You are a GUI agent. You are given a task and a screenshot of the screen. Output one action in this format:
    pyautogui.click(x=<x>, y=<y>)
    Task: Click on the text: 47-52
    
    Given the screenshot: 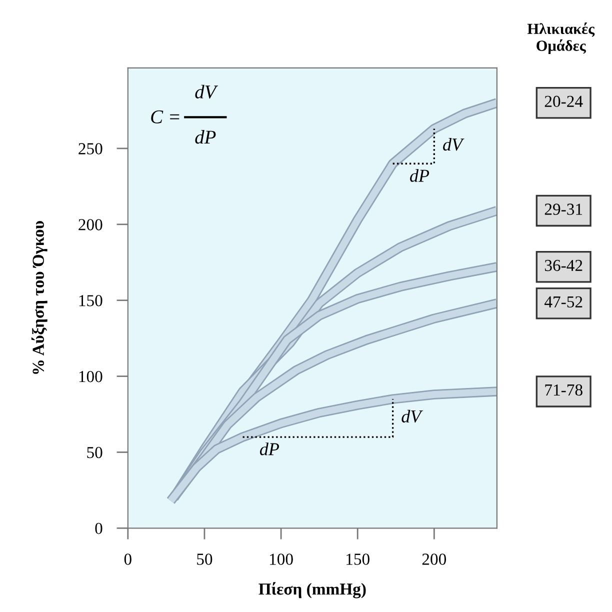 What is the action you would take?
    pyautogui.click(x=563, y=302)
    